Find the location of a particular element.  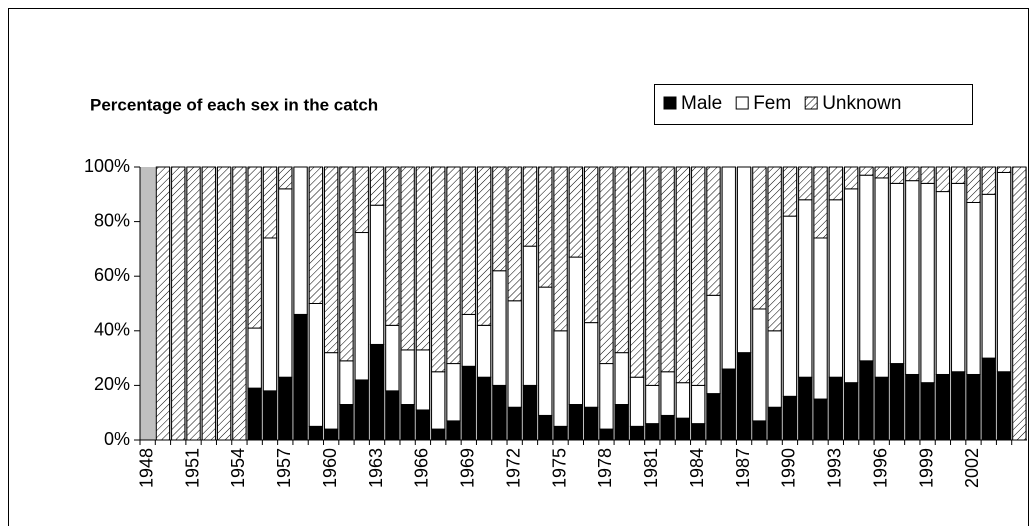

x-tick-label: 1999 is located at coordinates (926, 468).